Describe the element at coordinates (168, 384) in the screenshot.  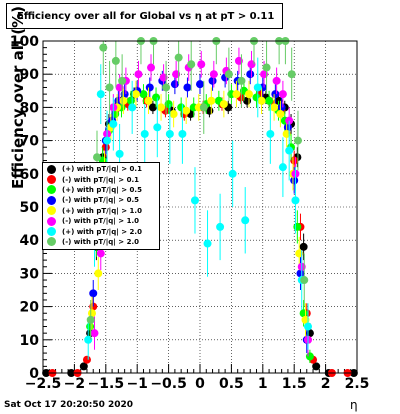
I see `x-tick-label: −0.5` at that location.